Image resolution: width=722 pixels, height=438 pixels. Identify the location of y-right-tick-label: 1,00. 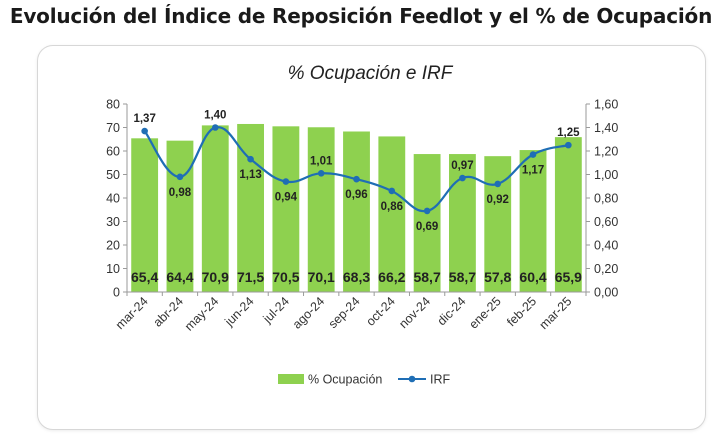
(606, 175).